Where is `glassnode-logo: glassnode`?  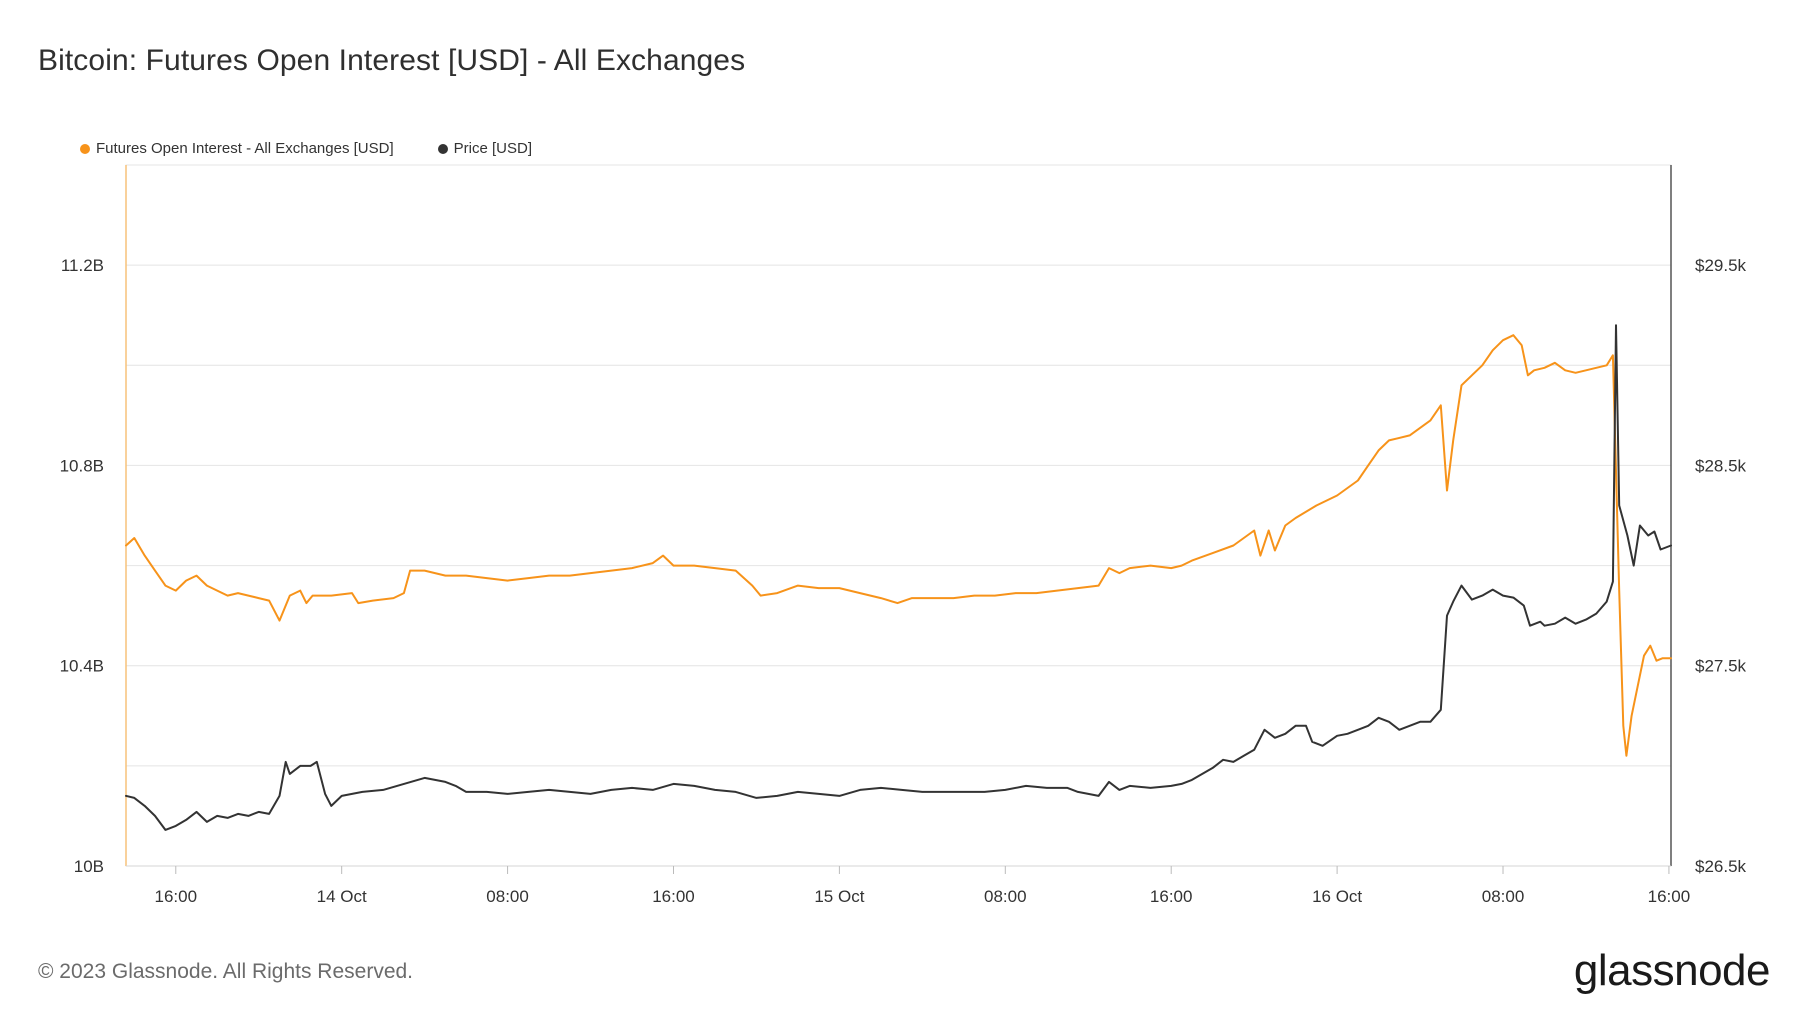
glassnode-logo: glassnode is located at coordinates (1672, 970).